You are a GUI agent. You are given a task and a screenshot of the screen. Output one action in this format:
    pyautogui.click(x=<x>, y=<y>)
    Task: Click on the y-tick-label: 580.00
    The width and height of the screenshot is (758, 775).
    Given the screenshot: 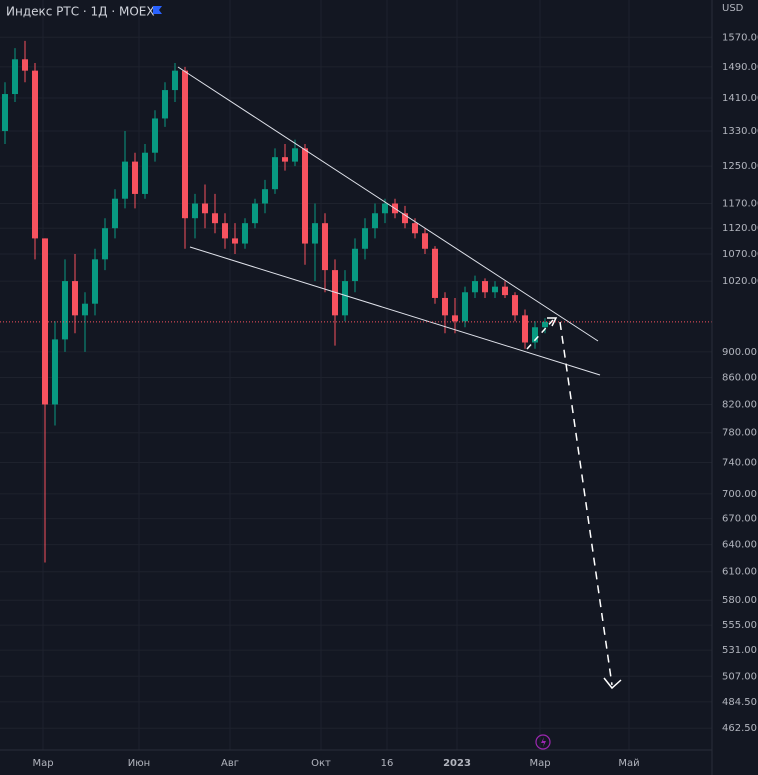 What is the action you would take?
    pyautogui.click(x=739, y=600)
    